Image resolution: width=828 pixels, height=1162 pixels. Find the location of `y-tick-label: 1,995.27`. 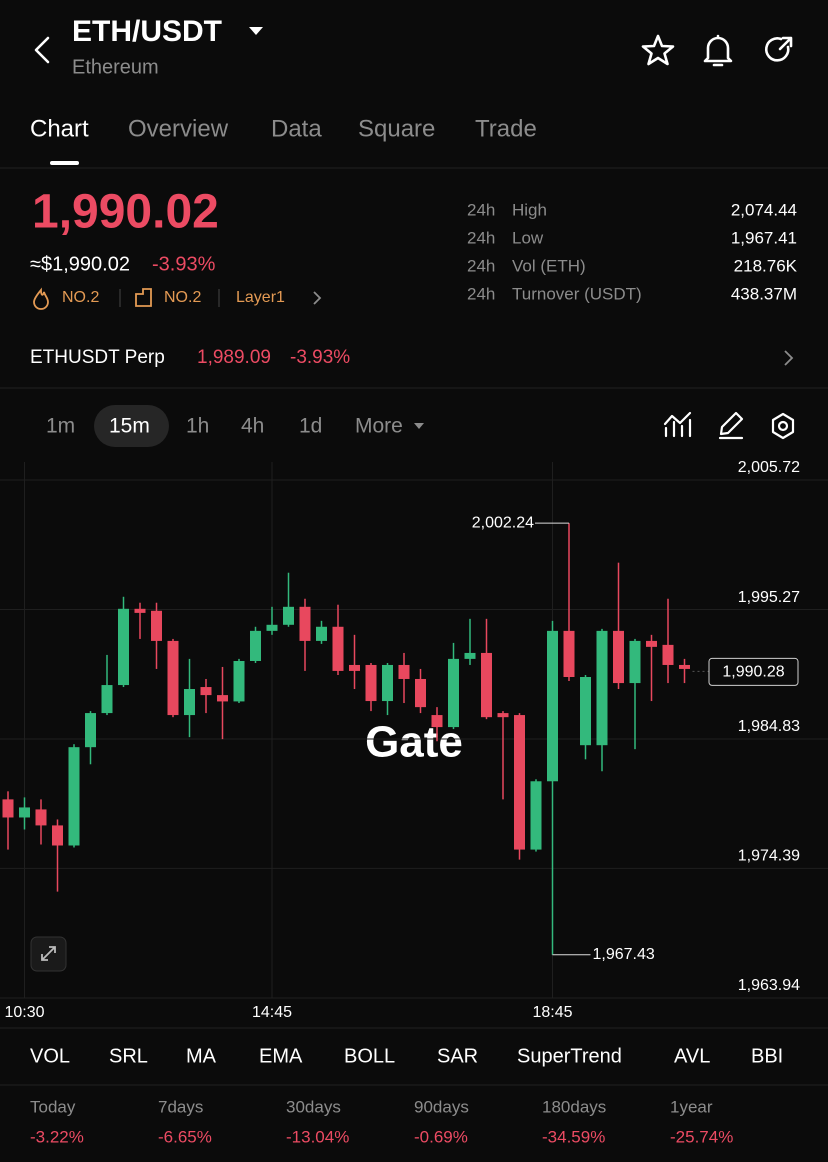

y-tick-label: 1,995.27 is located at coordinates (769, 597).